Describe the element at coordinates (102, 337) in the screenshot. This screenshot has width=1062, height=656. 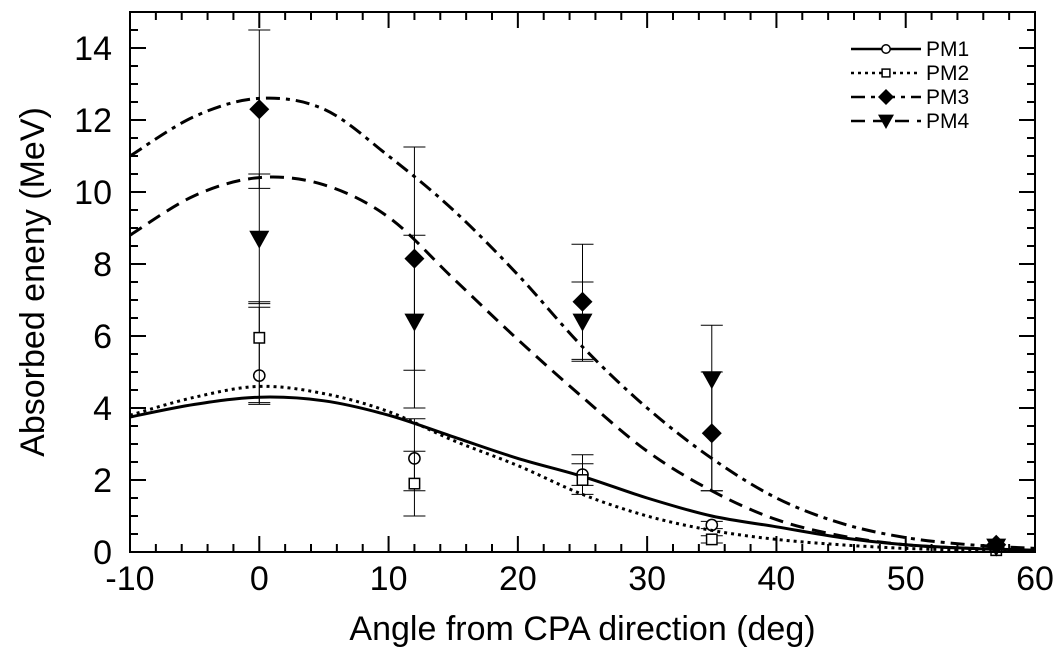
I see `y-tick-label: 6` at that location.